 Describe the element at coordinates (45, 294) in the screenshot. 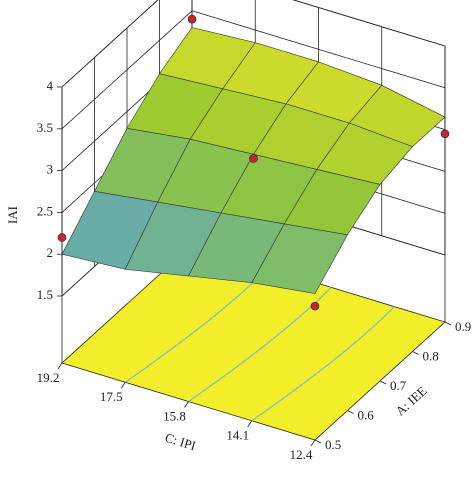

I see `z-tick-label: 1.5` at that location.